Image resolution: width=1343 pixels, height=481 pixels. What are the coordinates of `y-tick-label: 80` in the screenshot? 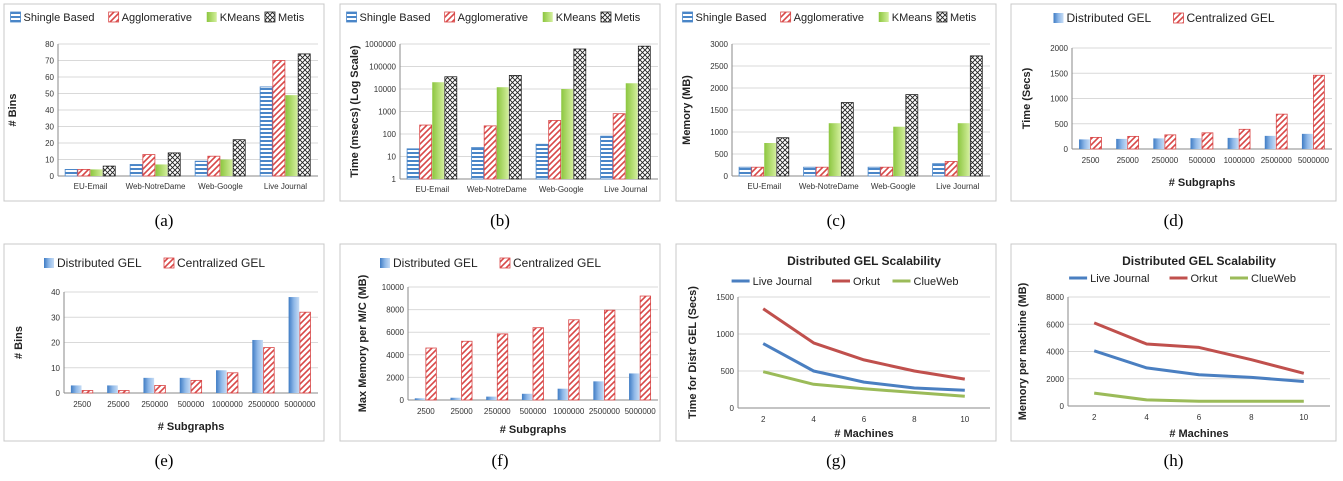 It's located at (49, 44).